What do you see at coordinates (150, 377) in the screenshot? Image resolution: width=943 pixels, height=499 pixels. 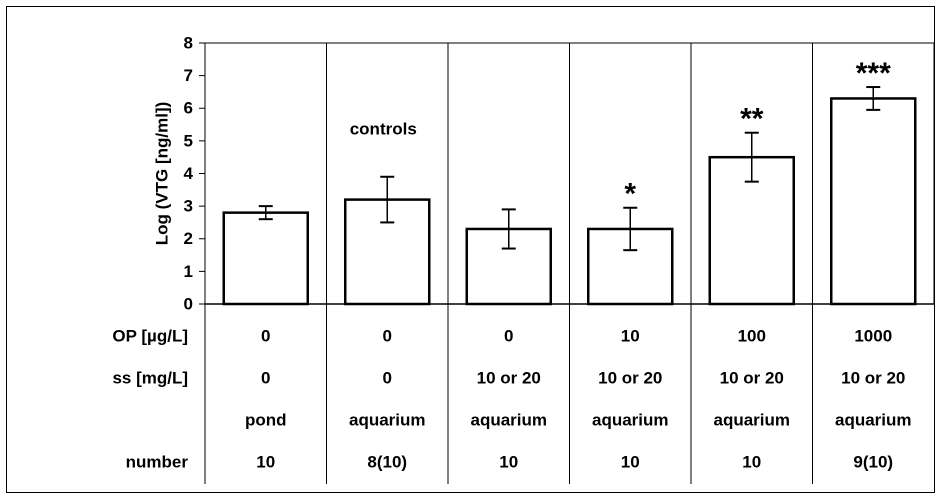 I see `table-row-label: ss [mg/L]` at bounding box center [150, 377].